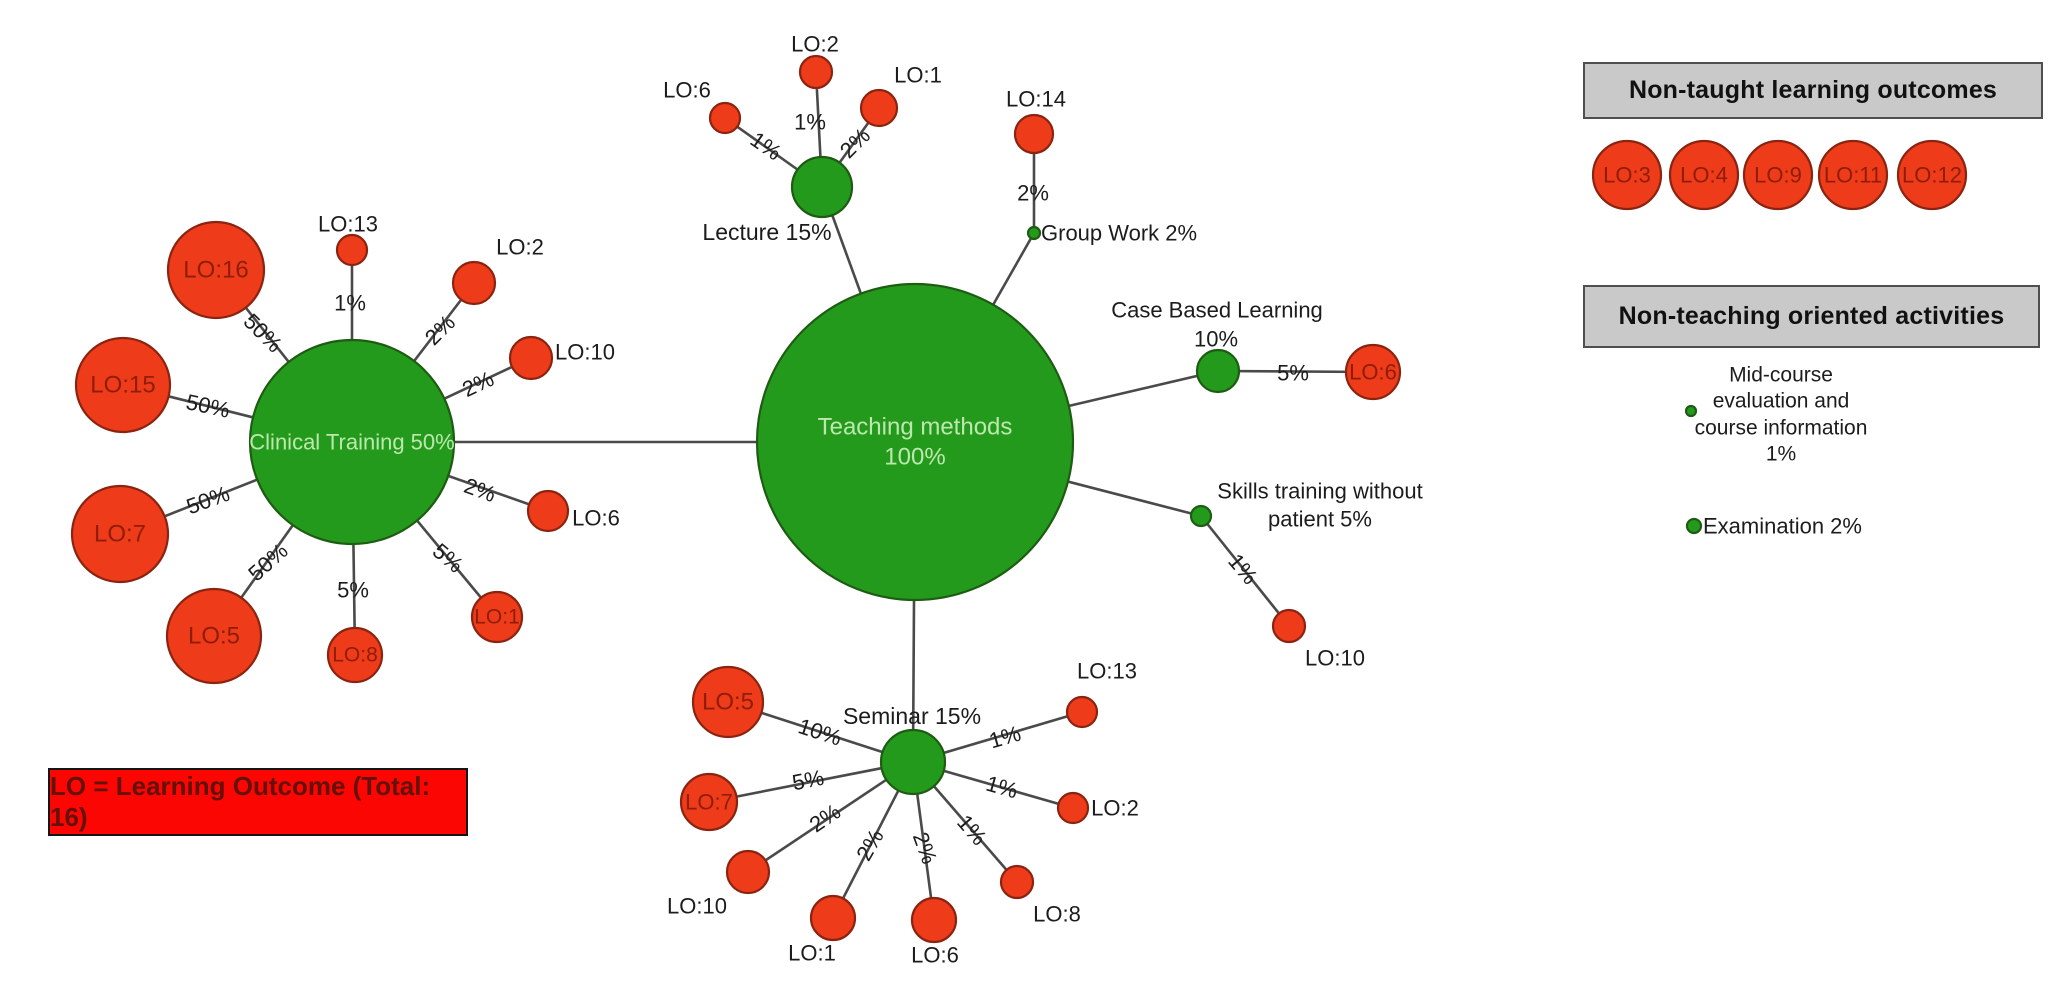  I want to click on non-teaching-activities-panel-header: Non-teaching oriented activities, so click(1811, 316).